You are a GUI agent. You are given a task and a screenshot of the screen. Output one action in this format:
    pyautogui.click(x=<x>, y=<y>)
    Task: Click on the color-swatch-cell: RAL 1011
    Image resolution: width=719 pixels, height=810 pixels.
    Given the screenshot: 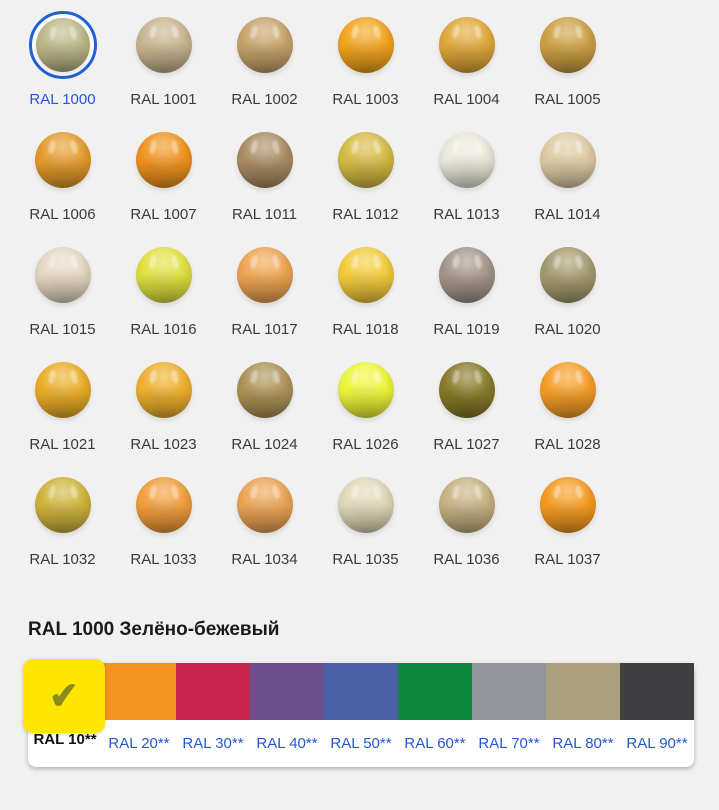 What is the action you would take?
    pyautogui.click(x=264, y=186)
    